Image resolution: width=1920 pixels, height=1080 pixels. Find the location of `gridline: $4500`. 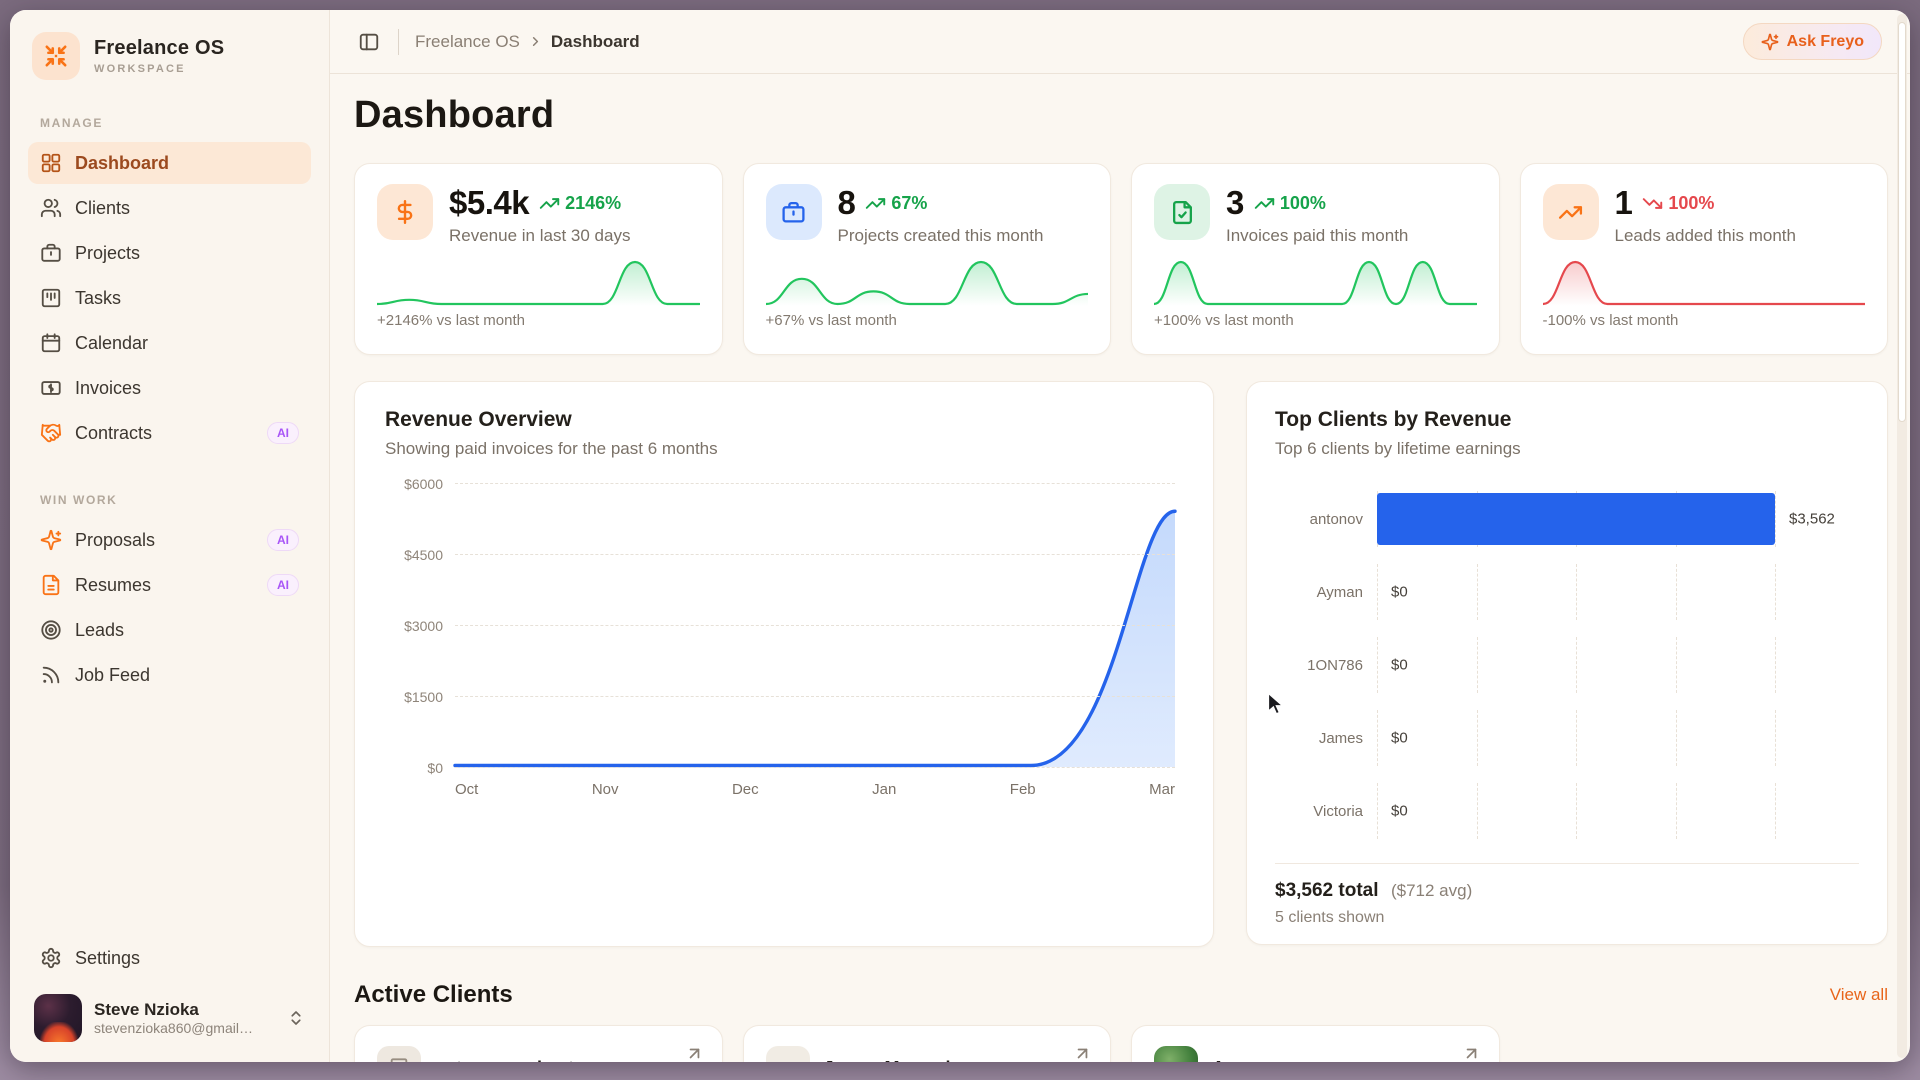

gridline: $4500 is located at coordinates (789, 555).